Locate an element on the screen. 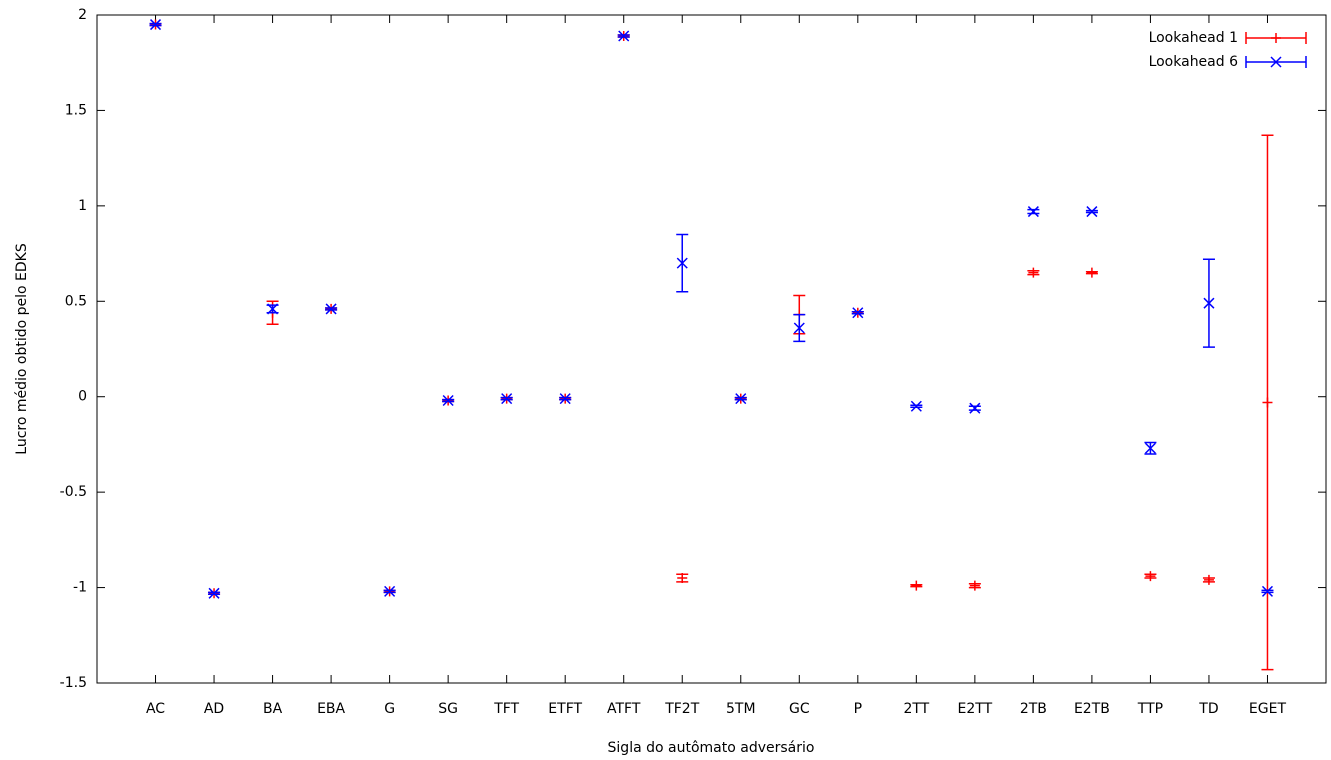  y-tick-label: 0.5 is located at coordinates (76, 301).